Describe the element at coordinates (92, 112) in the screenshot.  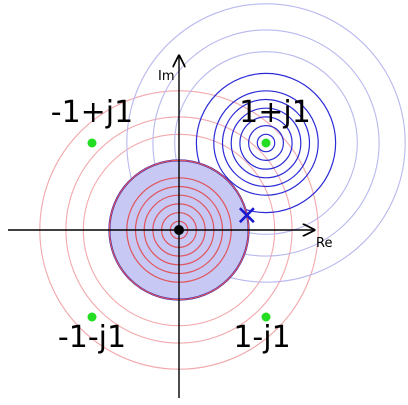
I see `point-label: -1+j1` at that location.